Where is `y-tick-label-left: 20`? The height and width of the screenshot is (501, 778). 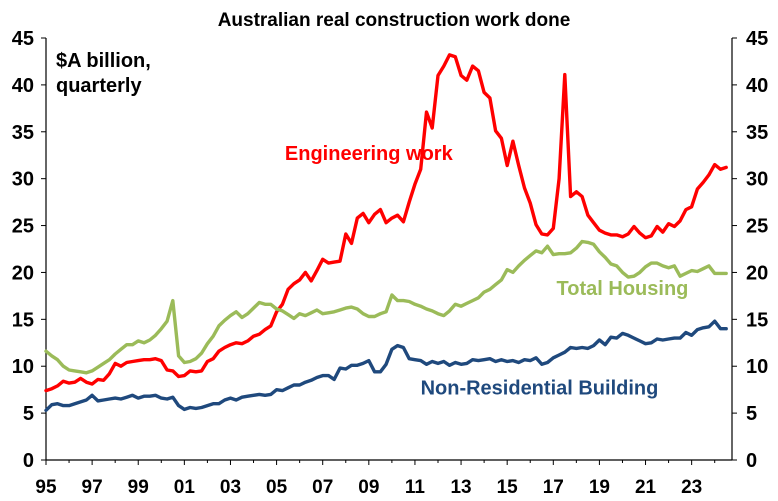 y-tick-label-left: 20 is located at coordinates (23, 273).